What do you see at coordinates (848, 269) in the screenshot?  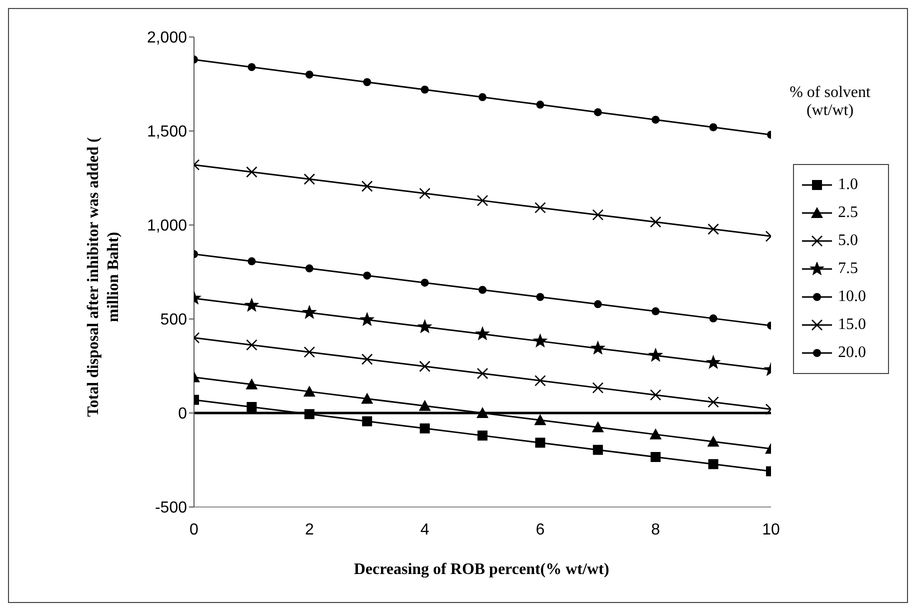 I see `legend-label: 7.5` at bounding box center [848, 269].